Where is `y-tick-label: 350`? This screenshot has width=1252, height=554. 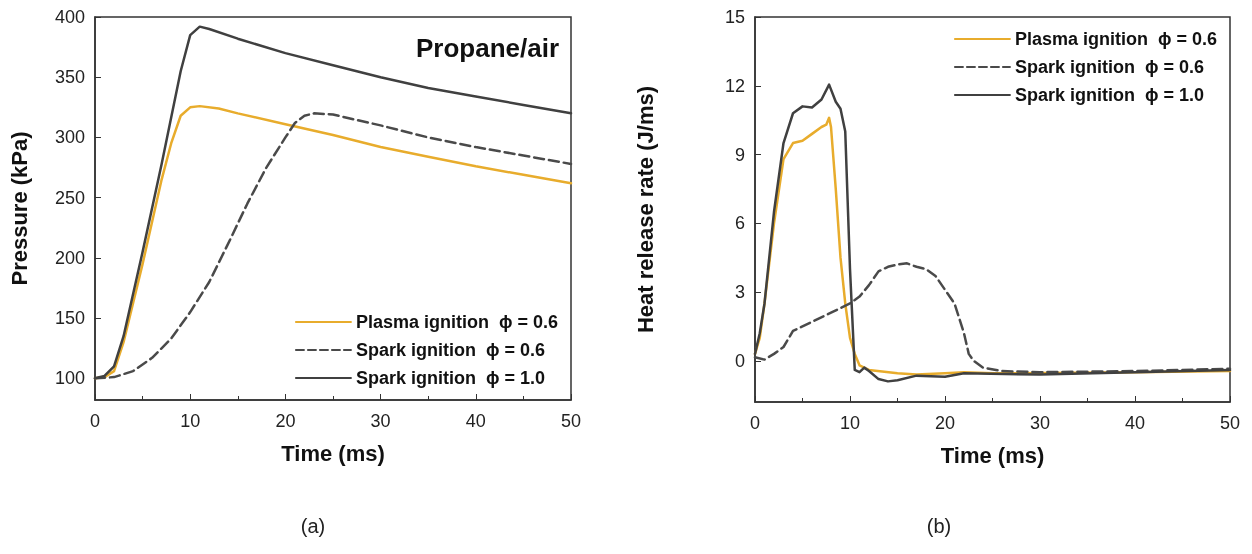
y-tick-label: 350 is located at coordinates (69, 77).